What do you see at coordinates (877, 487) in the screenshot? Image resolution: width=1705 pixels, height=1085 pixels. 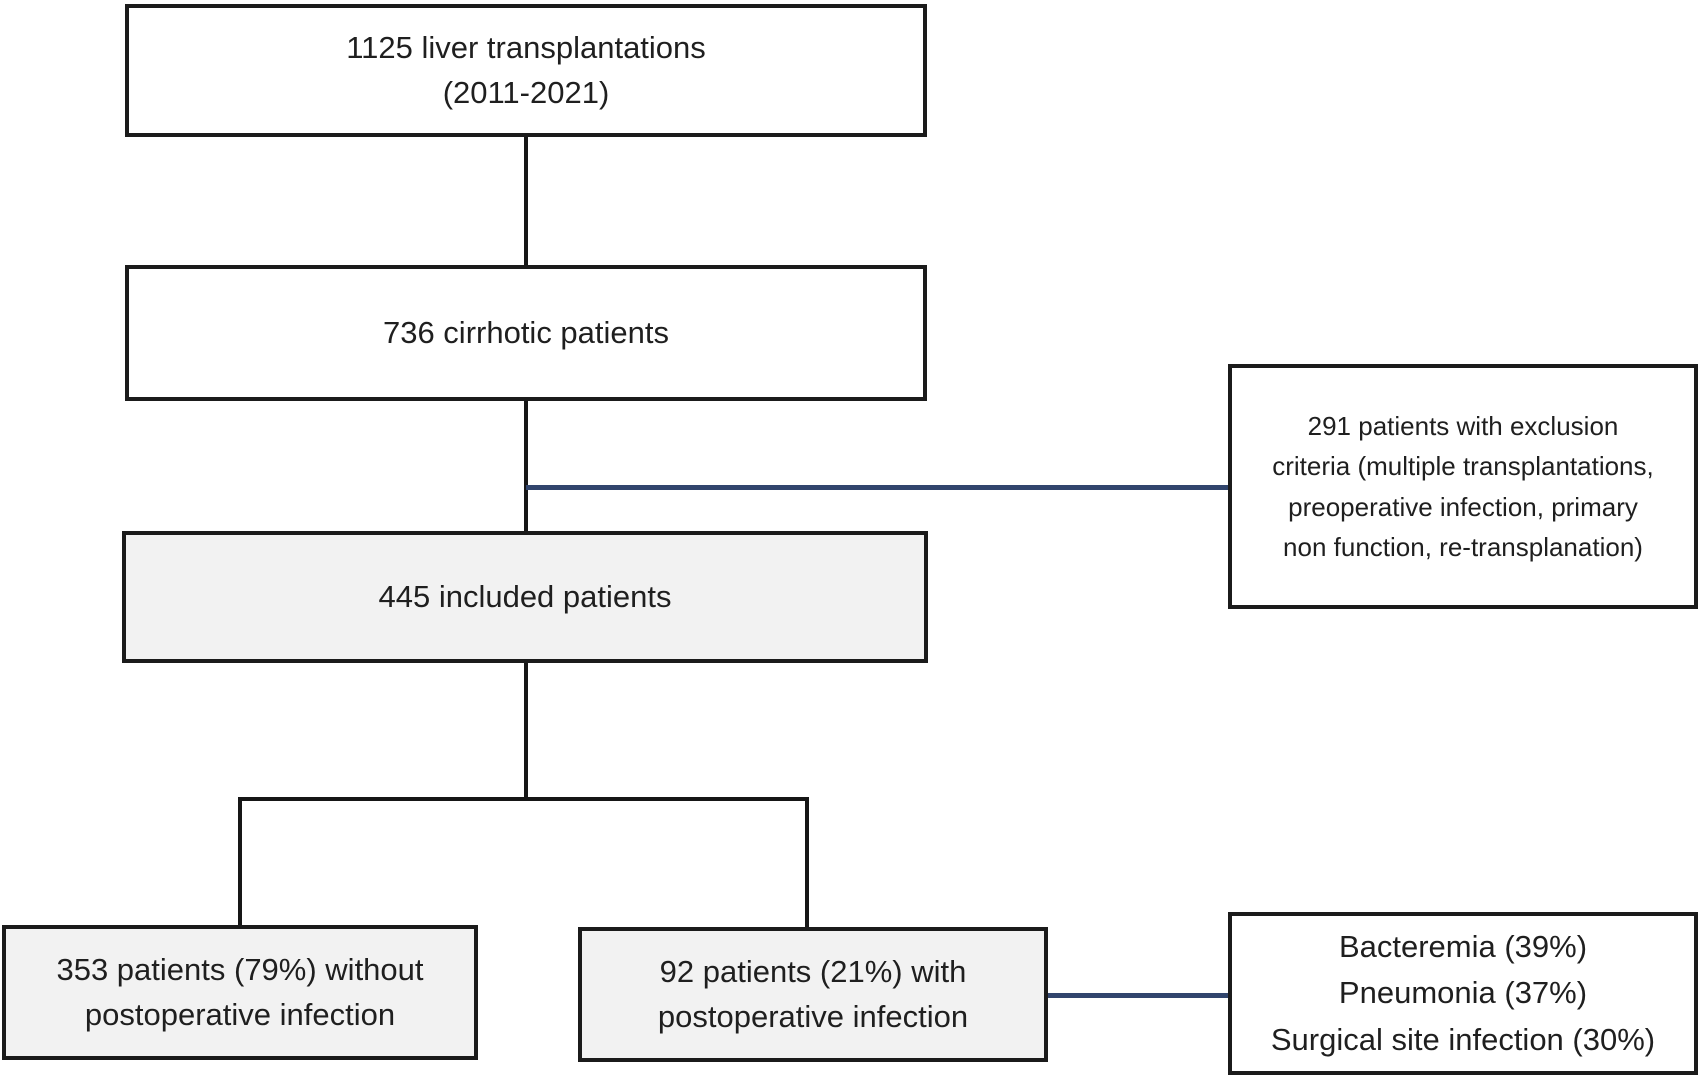 I see `connector-excluded-patients` at bounding box center [877, 487].